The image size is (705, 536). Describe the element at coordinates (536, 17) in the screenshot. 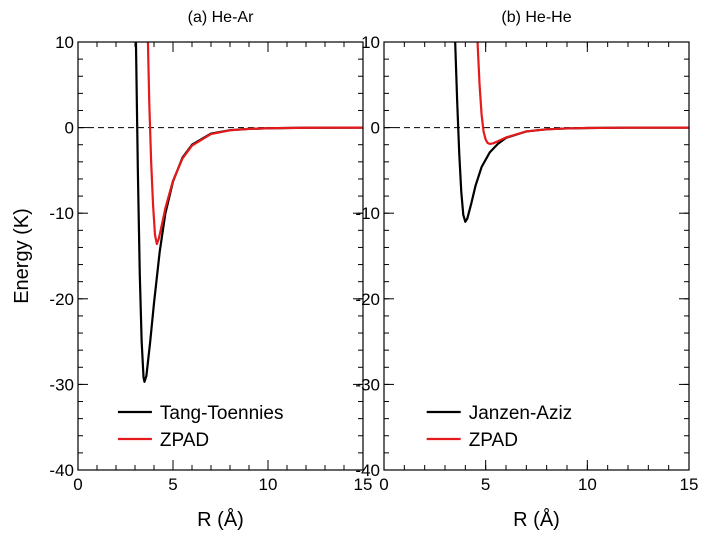

I see `panel-title: (b) He-He` at that location.